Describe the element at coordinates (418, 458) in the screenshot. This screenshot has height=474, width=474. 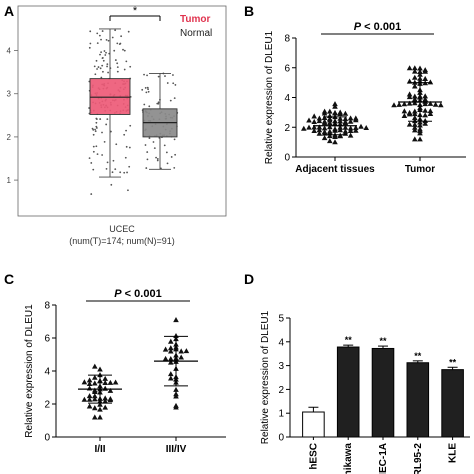
I see `d-xtick-label-3: RL95-2` at that location.